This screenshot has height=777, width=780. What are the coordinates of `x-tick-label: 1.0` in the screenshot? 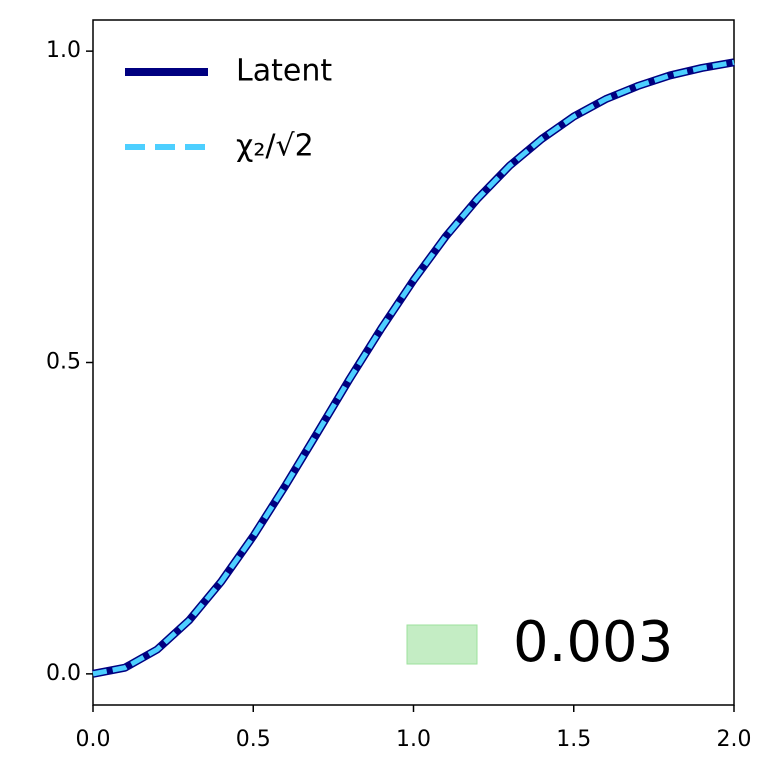 It's located at (413, 739).